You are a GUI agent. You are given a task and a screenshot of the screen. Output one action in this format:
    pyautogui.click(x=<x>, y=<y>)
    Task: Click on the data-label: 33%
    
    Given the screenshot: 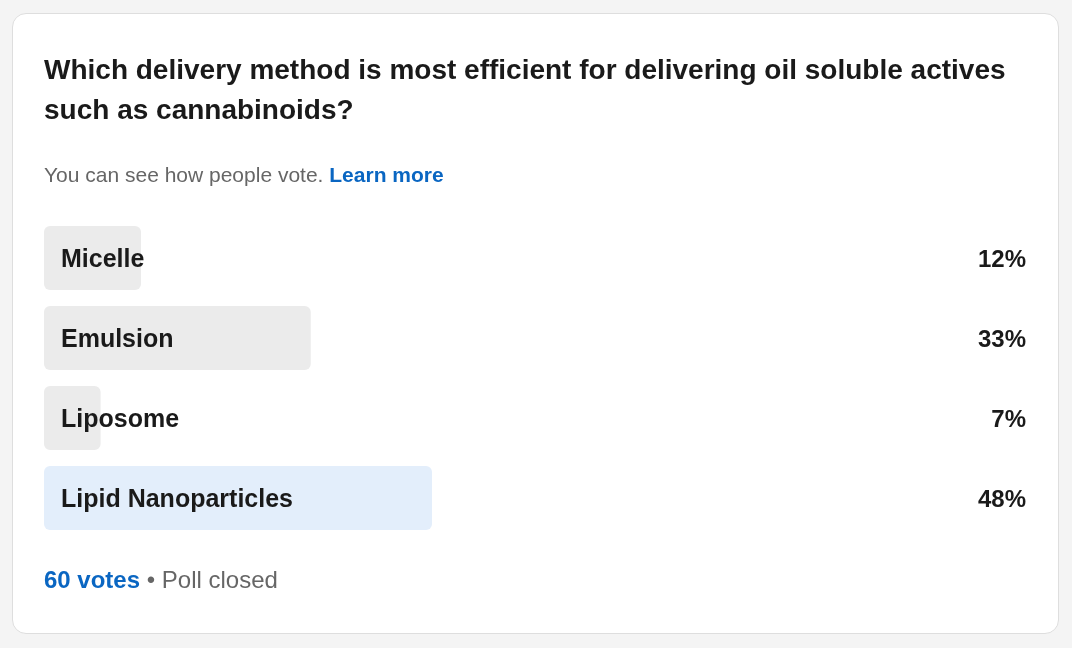 What is the action you would take?
    pyautogui.click(x=1001, y=338)
    